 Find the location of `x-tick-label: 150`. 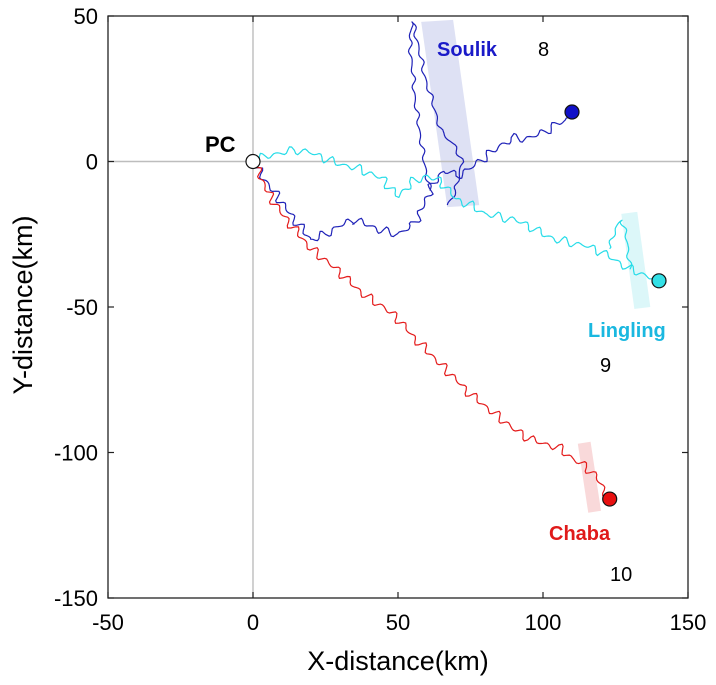

x-tick-label: 150 is located at coordinates (688, 622).